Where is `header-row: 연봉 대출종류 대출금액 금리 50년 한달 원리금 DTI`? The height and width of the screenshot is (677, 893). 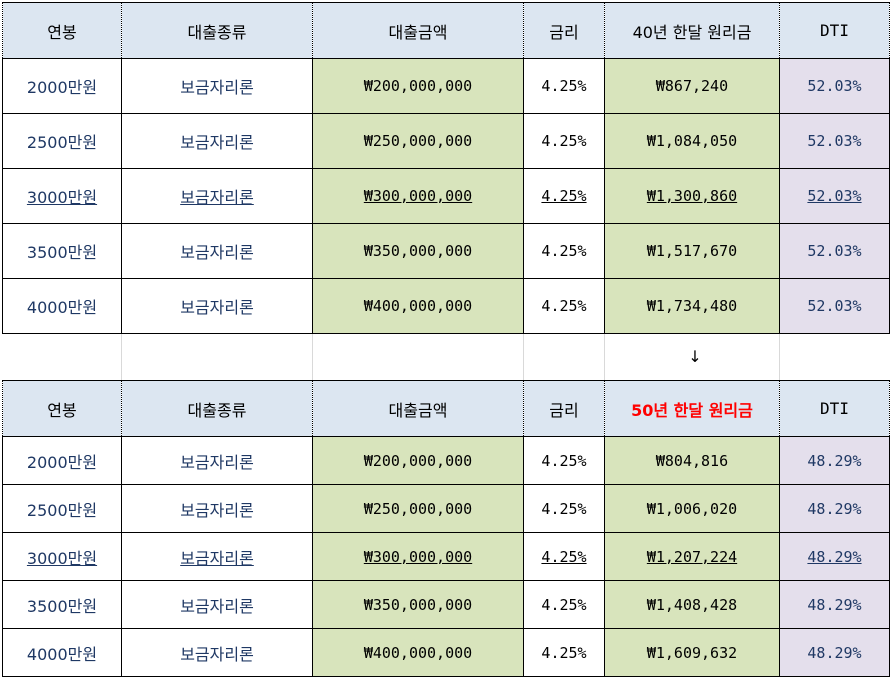 header-row: 연봉 대출종류 대출금액 금리 50년 한달 원리금 DTI is located at coordinates (446, 408).